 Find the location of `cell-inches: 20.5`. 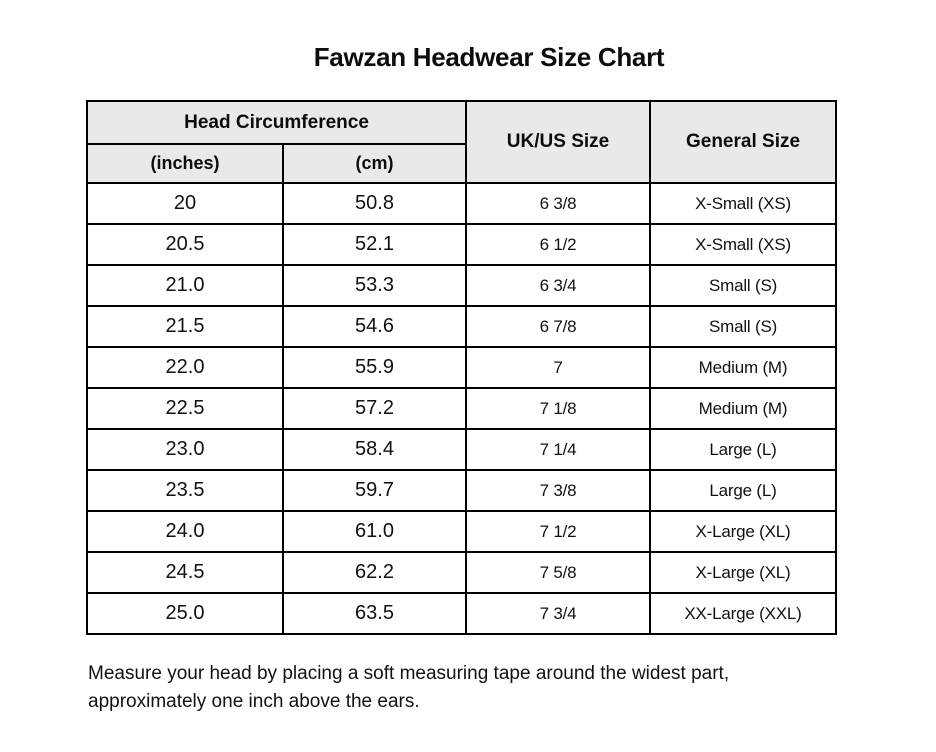

cell-inches: 20.5 is located at coordinates (185, 244).